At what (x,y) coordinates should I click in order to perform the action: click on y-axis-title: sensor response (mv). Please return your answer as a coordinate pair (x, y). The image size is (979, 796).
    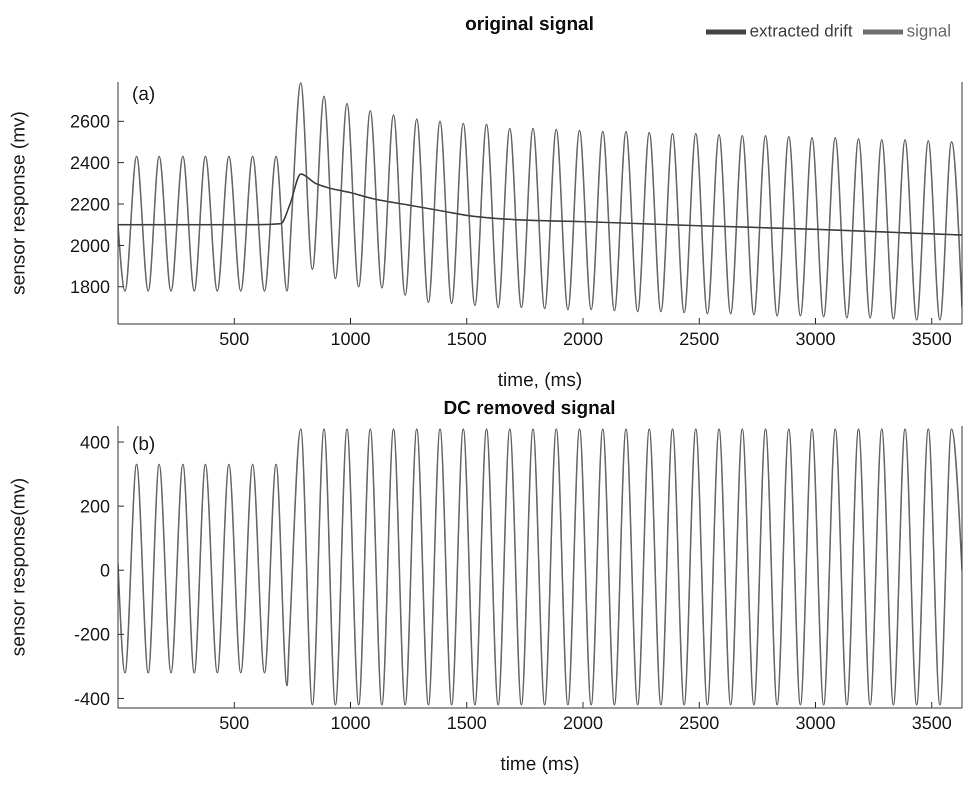
    Looking at the image, I should click on (19, 203).